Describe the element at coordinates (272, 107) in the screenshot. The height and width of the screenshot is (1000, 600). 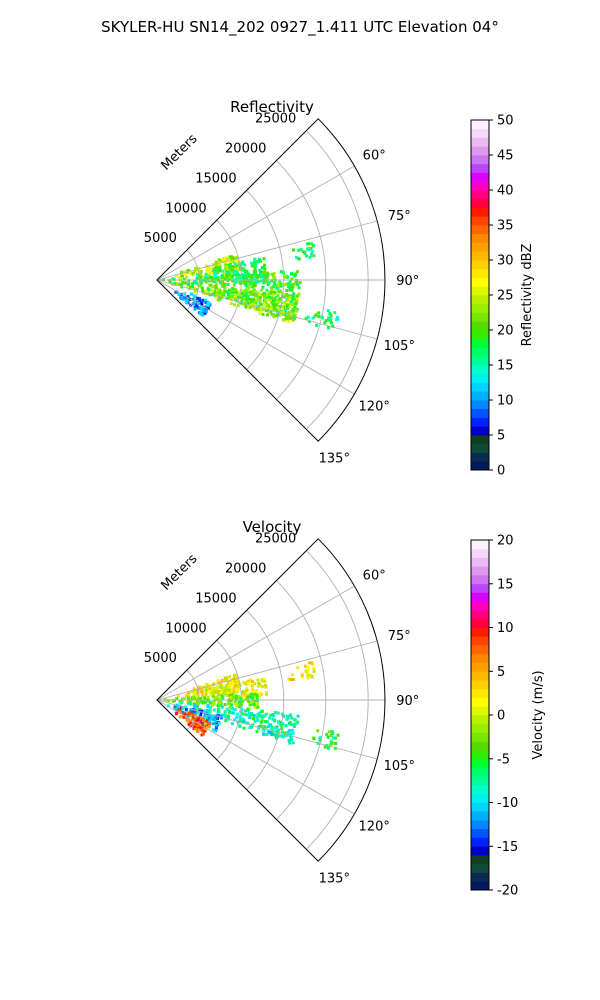
I see `reflectivity-title: Reflectivity` at that location.